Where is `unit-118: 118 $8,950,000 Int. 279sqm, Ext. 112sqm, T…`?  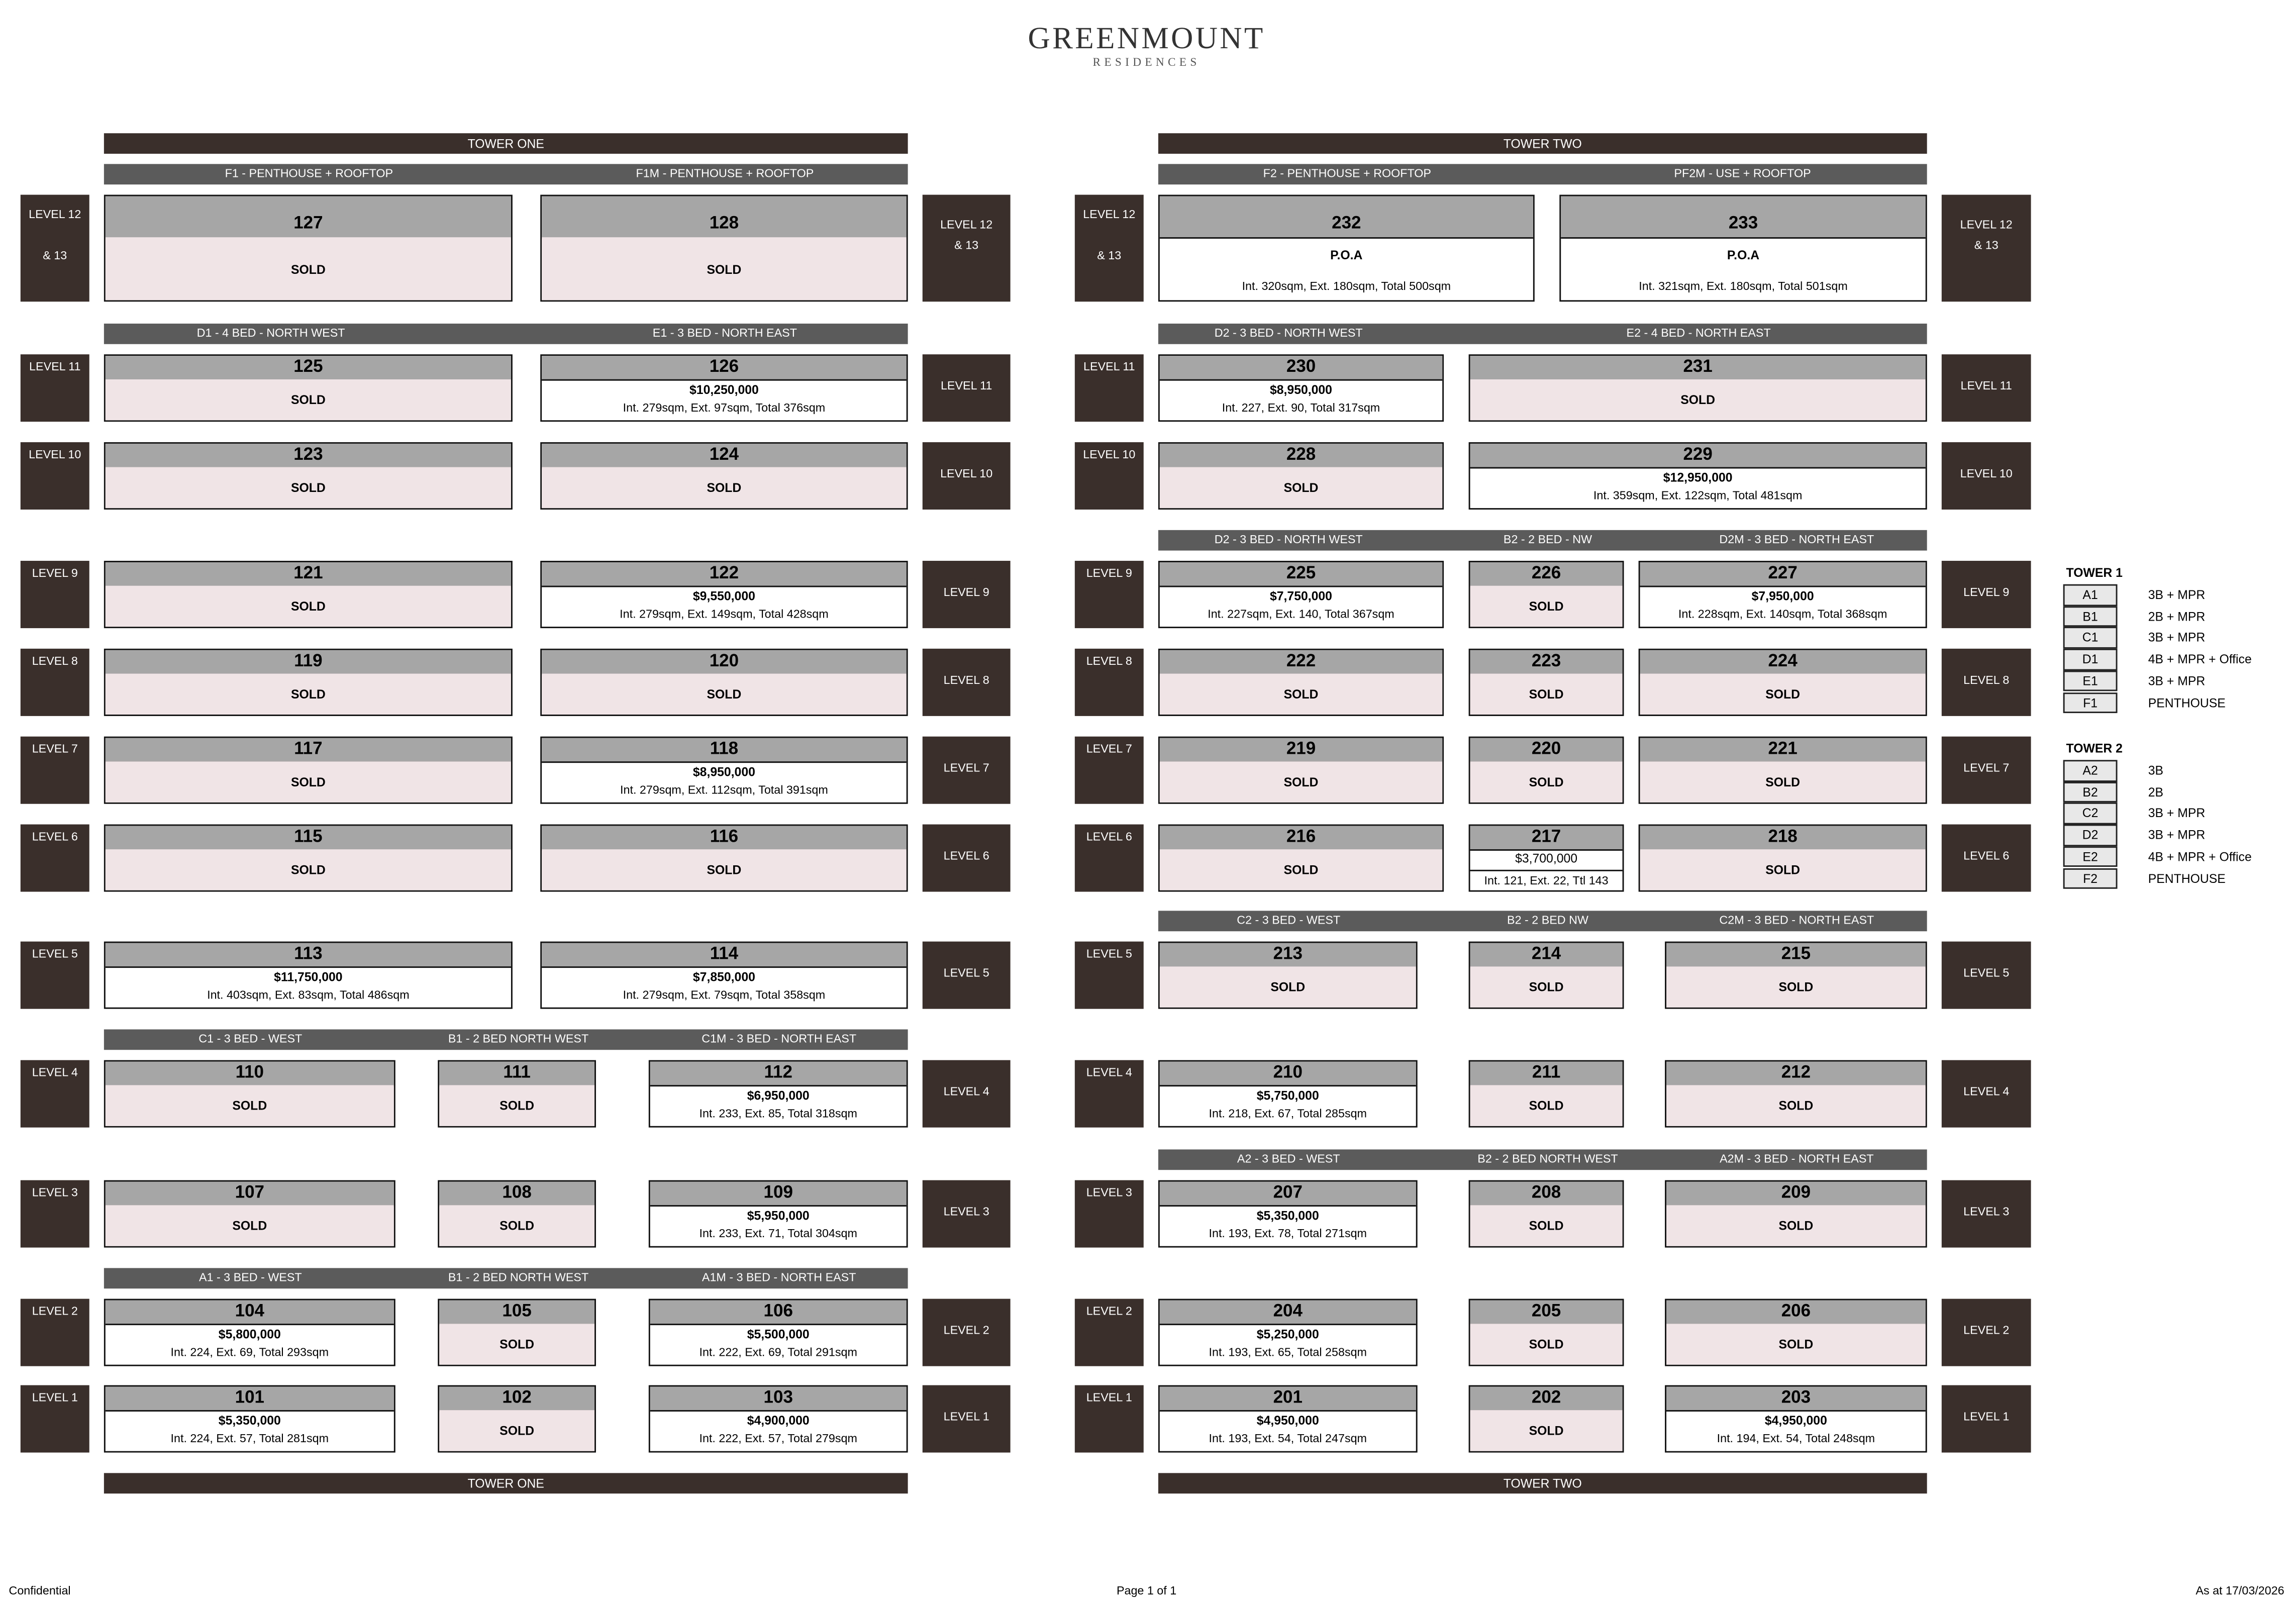 unit-118: 118 $8,950,000 Int. 279sqm, Ext. 112sqm, T… is located at coordinates (724, 770).